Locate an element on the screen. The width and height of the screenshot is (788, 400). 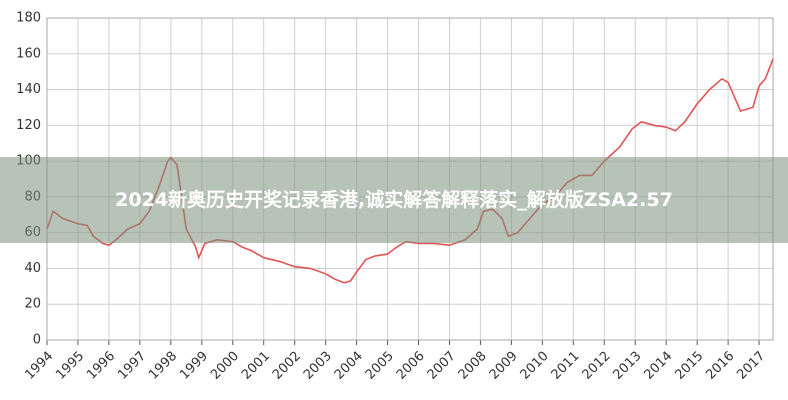
x-tick-label: 1994 is located at coordinates (39, 366).